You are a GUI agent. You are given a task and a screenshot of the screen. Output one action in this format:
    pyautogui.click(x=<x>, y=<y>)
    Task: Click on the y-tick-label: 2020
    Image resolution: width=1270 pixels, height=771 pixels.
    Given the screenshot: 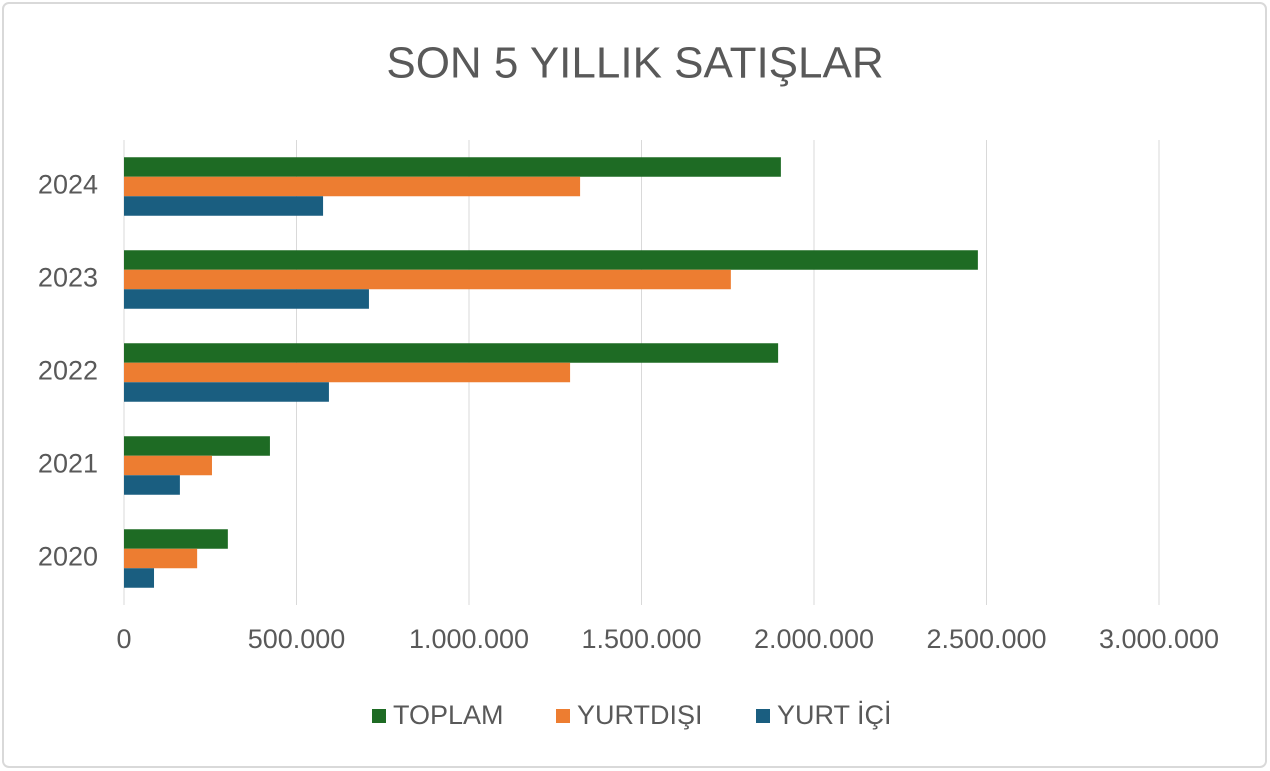 What is the action you would take?
    pyautogui.click(x=68, y=557)
    